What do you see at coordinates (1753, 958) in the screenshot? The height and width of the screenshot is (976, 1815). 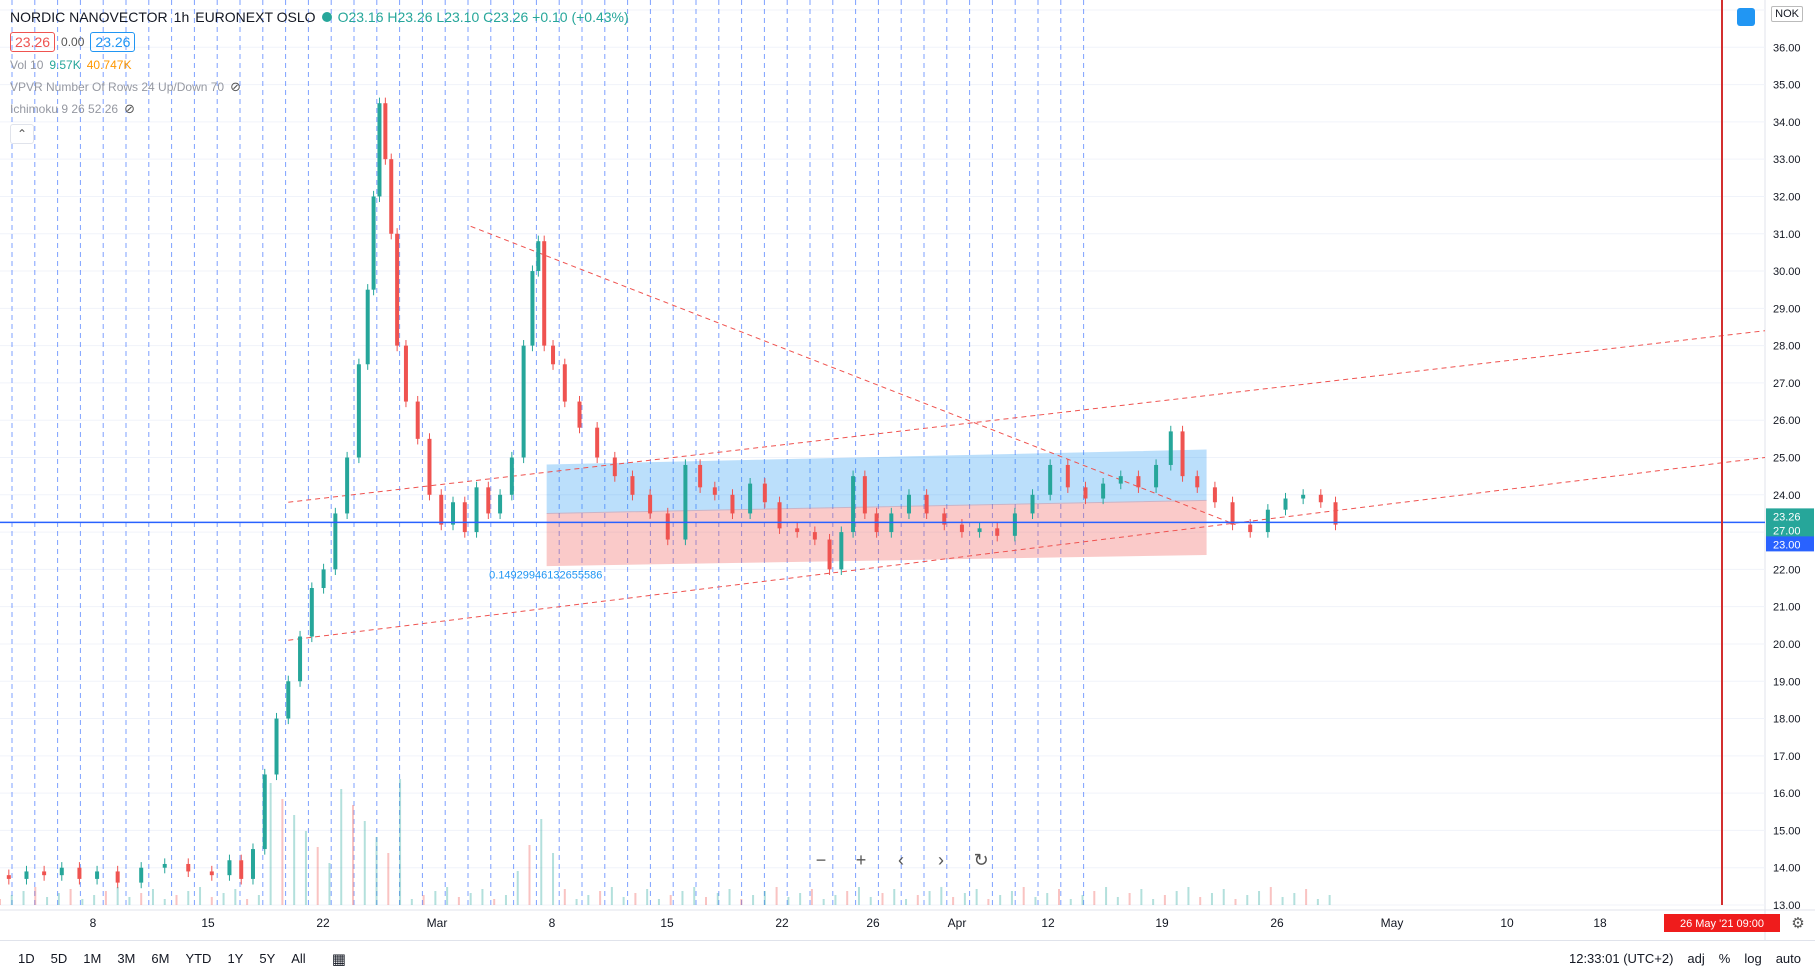 I see `log-toggle: log` at bounding box center [1753, 958].